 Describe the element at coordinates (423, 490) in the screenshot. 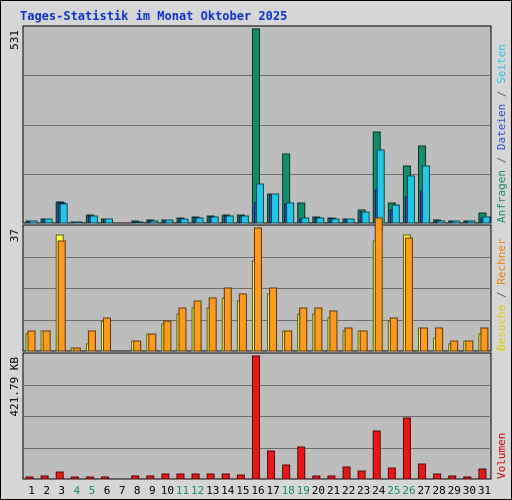

I see `x-tick-label: 27` at that location.